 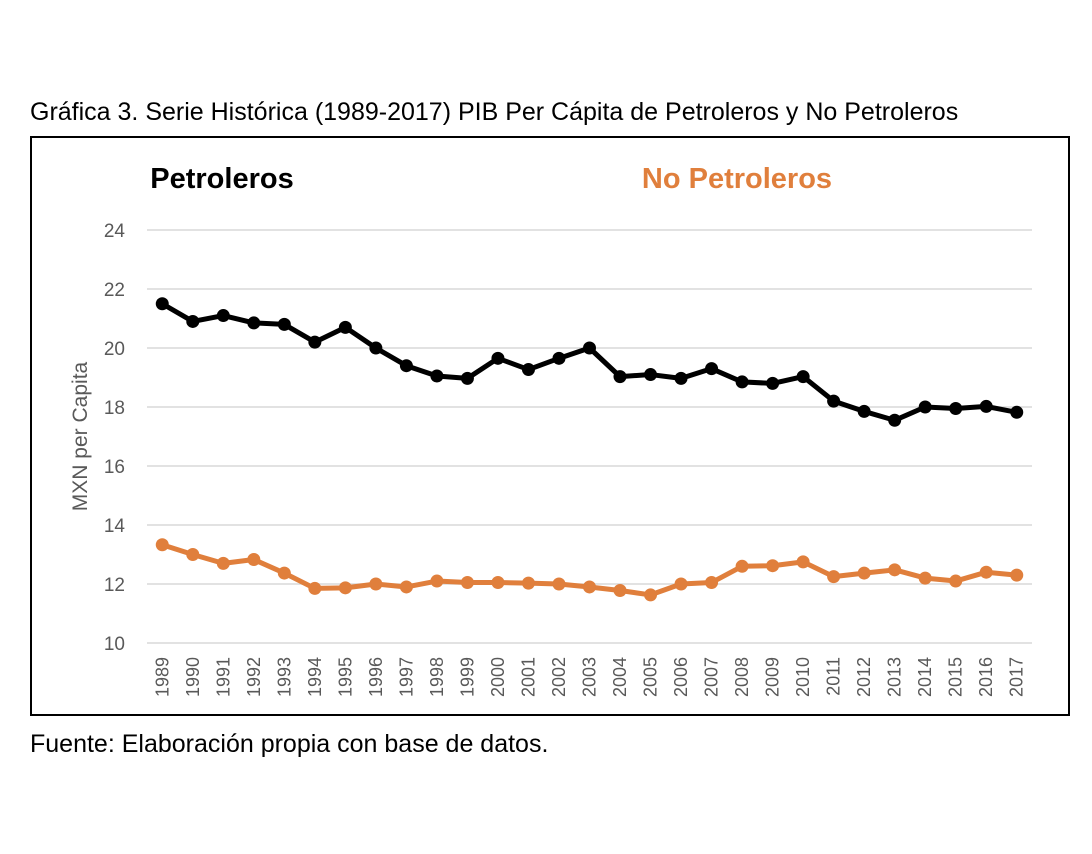 I want to click on x-tick-label: 2014, so click(x=925, y=677).